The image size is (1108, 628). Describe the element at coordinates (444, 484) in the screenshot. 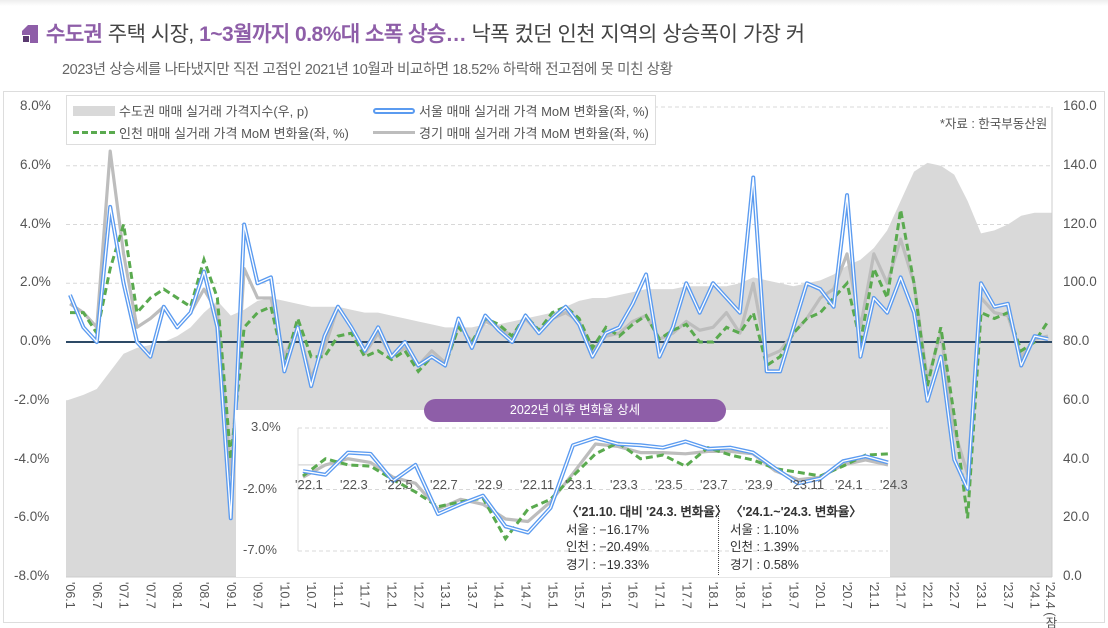

I see `inset-x-tick-label: '22.7` at that location.